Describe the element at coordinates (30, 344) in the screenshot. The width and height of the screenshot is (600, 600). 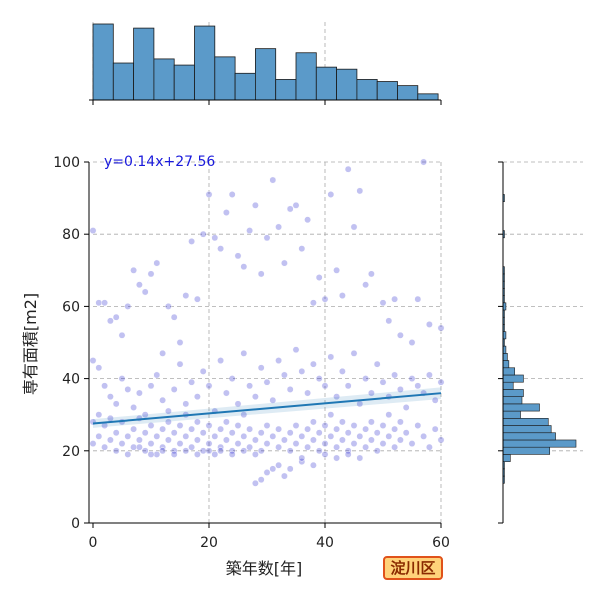
I see `y-axis-label: 専有面積[m2]` at that location.